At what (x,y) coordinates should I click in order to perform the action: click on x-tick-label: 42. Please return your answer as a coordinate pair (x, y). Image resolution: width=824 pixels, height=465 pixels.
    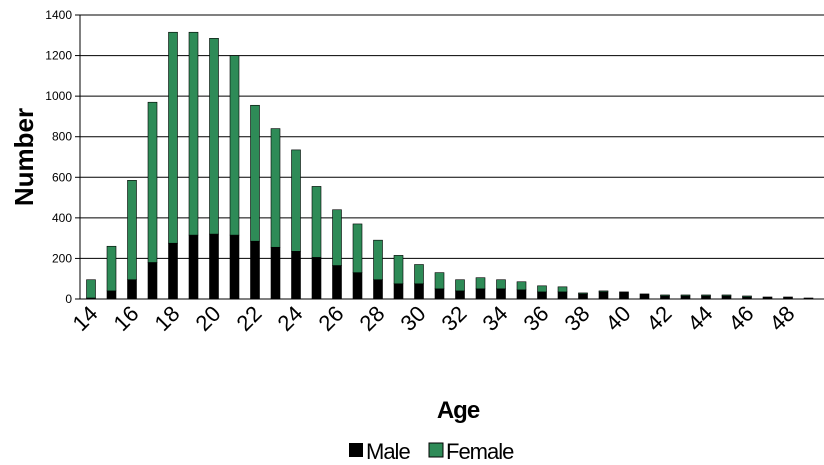
    Looking at the image, I should click on (659, 318).